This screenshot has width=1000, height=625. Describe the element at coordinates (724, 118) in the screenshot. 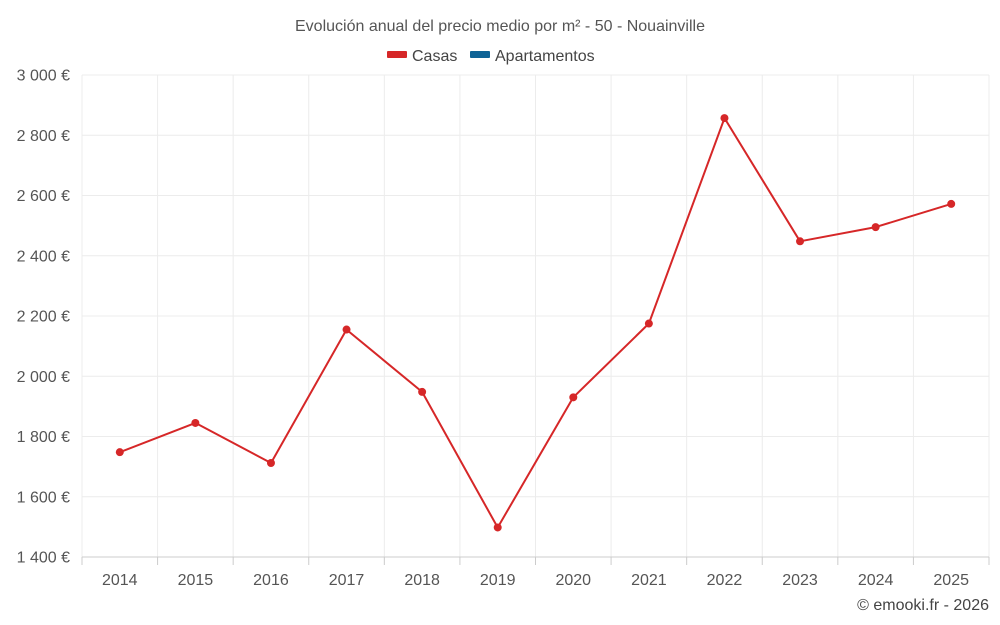

I see `data-point-casas-2022` at that location.